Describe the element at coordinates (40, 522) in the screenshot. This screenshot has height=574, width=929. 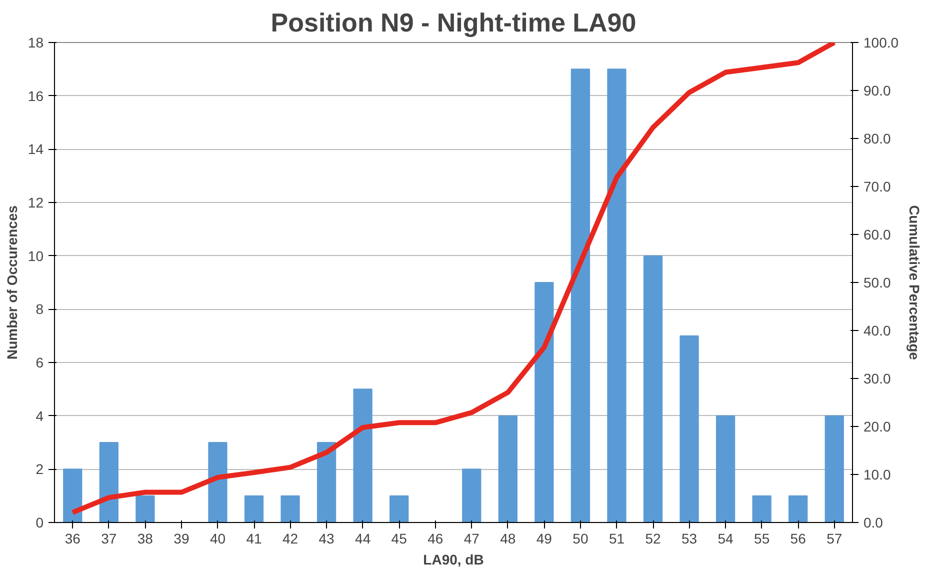
I see `y-tick-label: 0` at that location.